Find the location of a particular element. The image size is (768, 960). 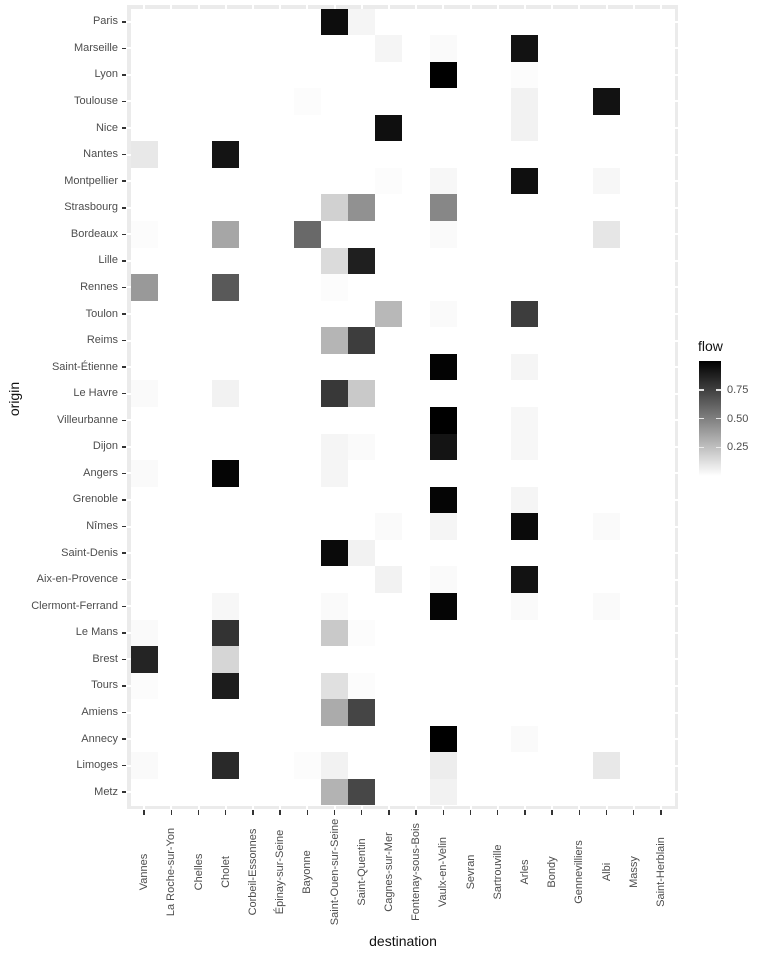

x-tick-label: Cholet is located at coordinates (225, 872).